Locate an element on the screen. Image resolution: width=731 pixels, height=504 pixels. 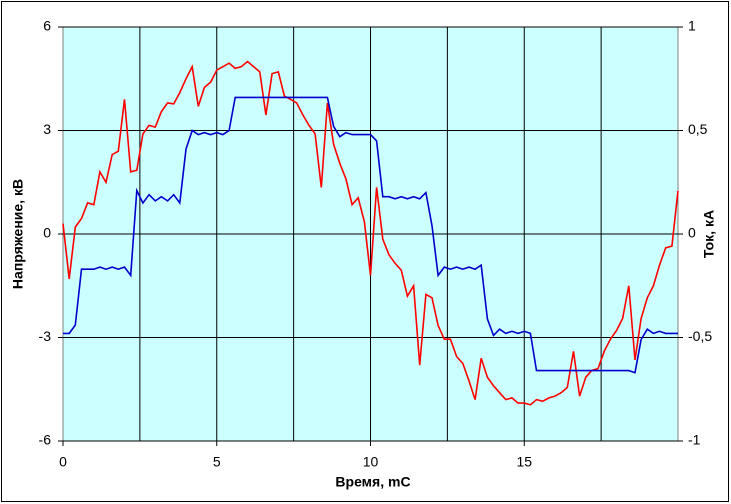
y2-tick-label: 0 is located at coordinates (692, 233).